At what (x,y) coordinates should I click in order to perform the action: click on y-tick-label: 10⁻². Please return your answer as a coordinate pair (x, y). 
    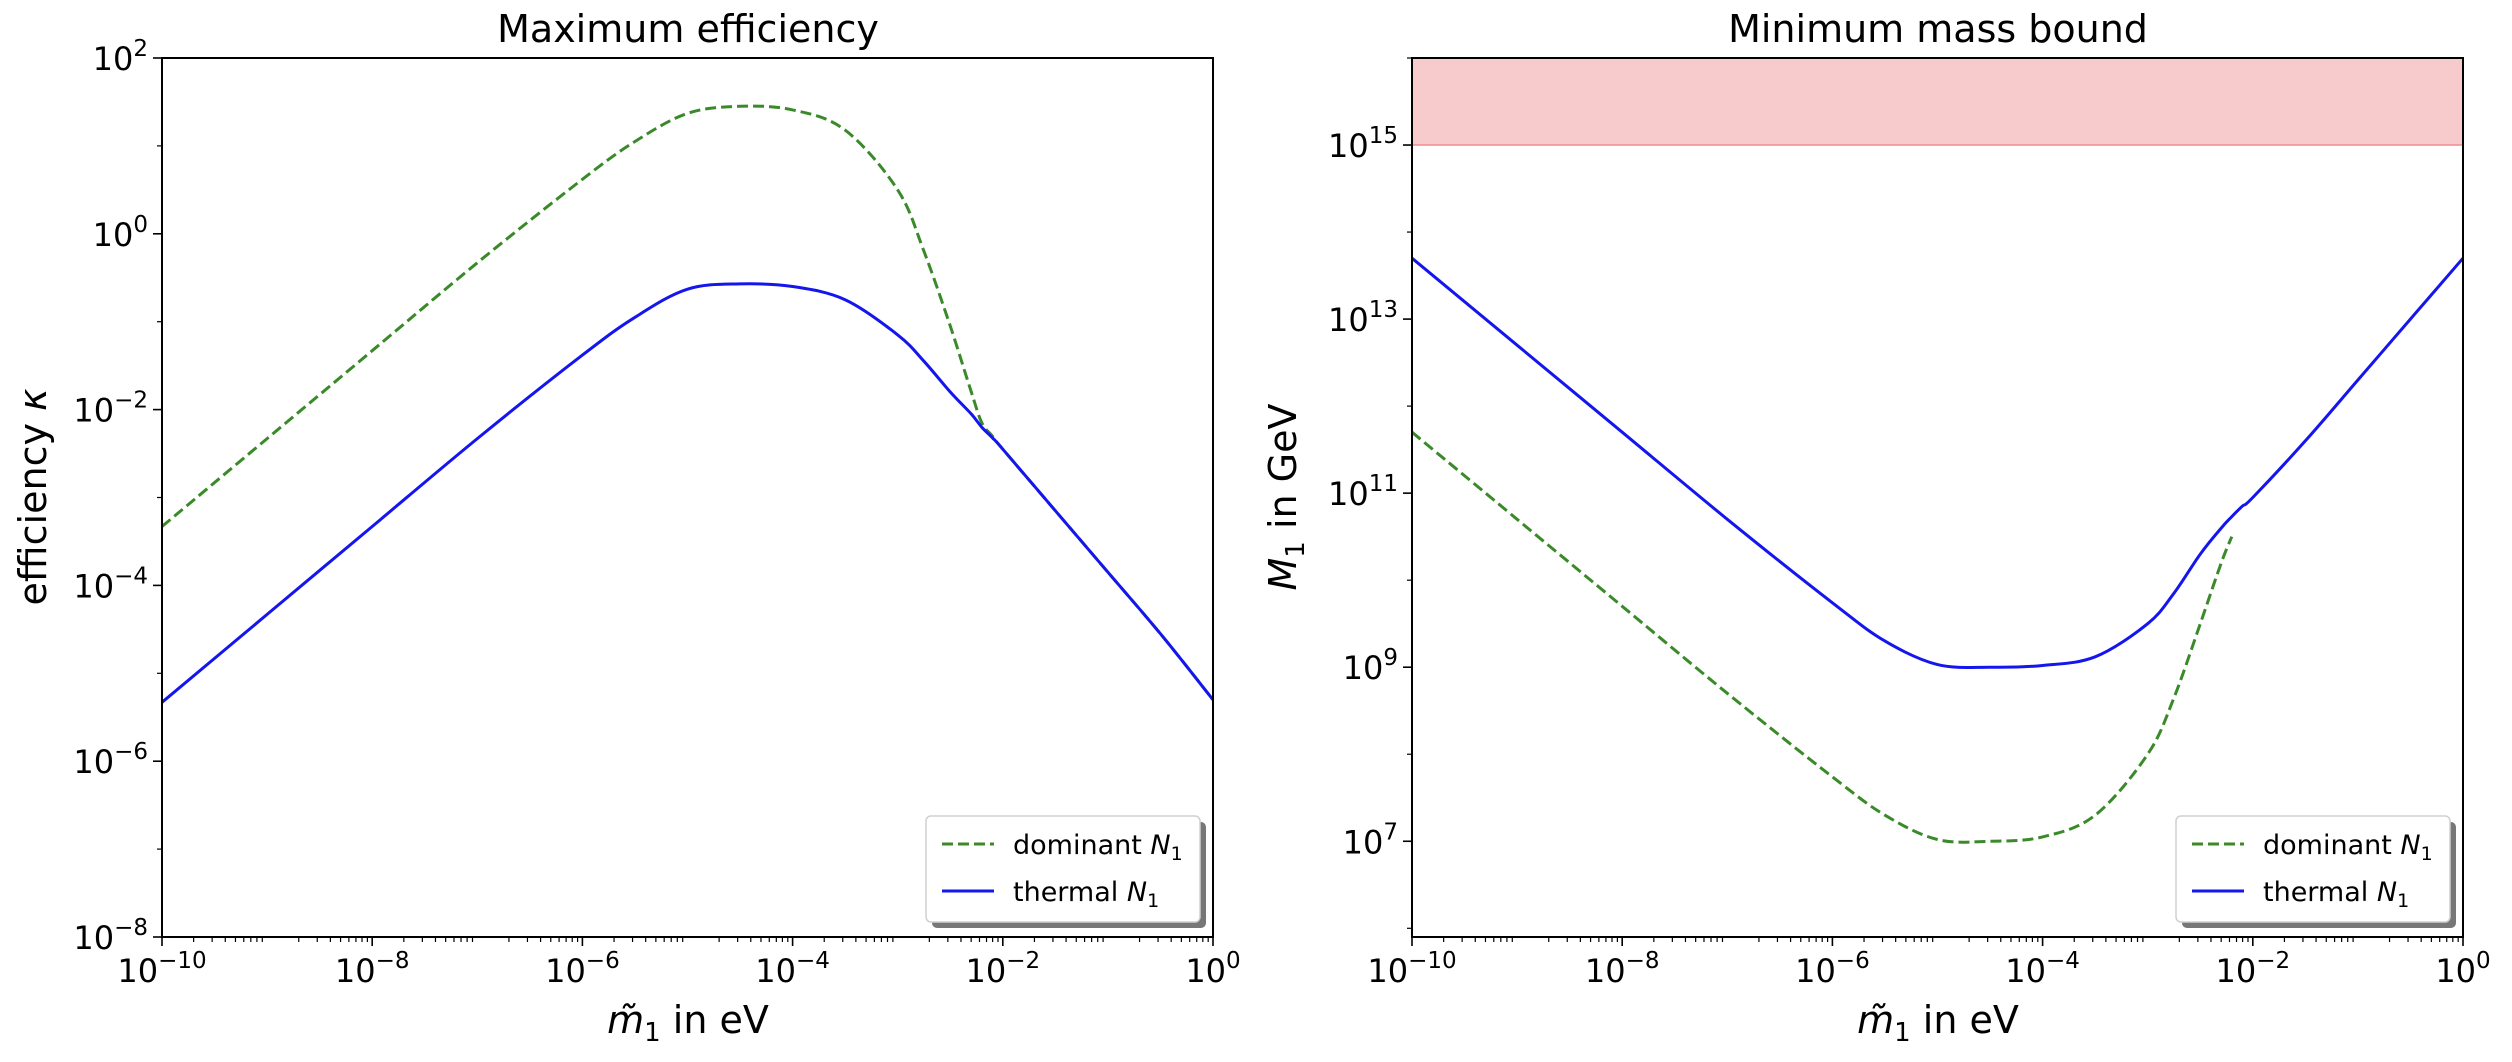
    Looking at the image, I should click on (110, 409).